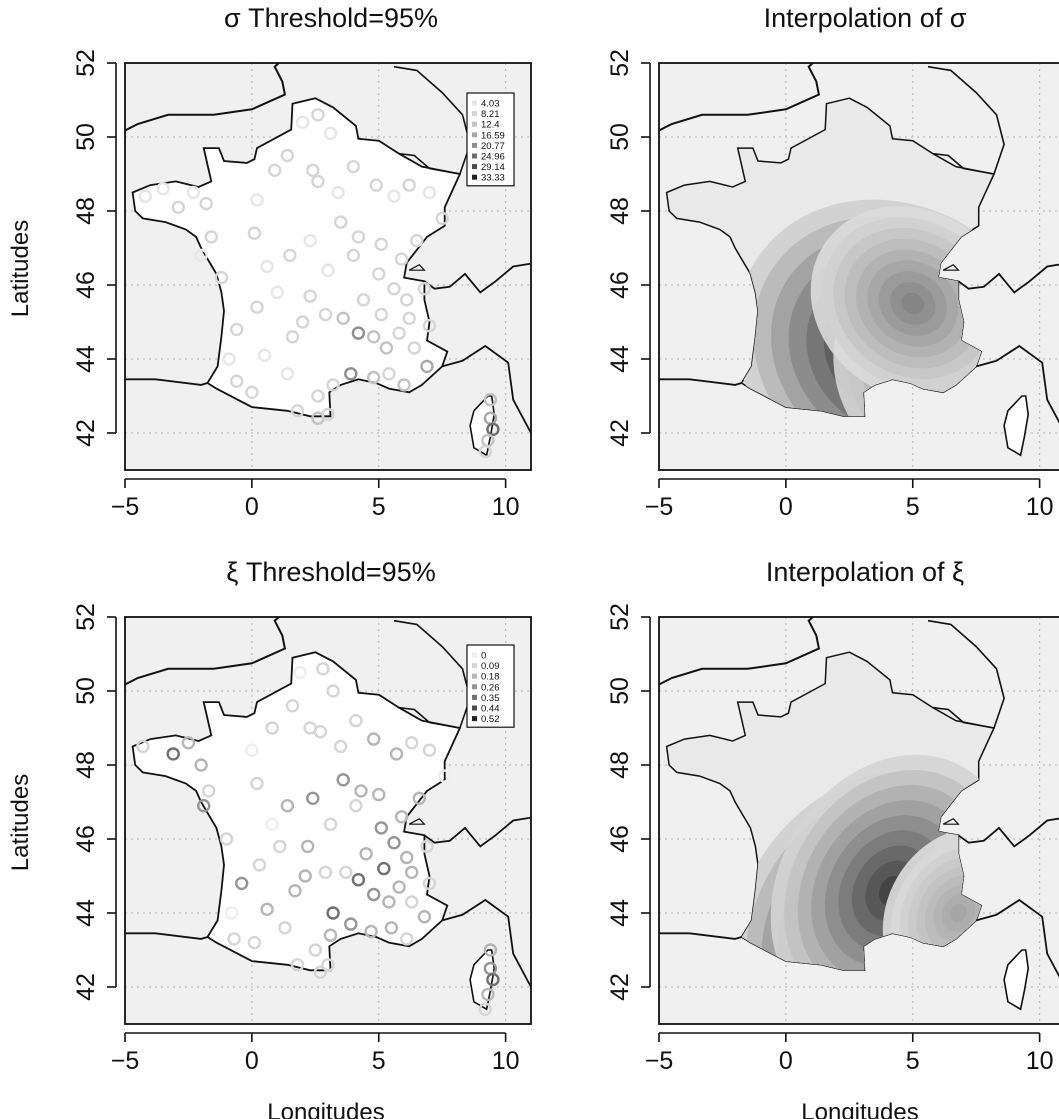 The image size is (1059, 1119). Describe the element at coordinates (966, 674) in the screenshot. I see `border-germany-belgium` at that location.